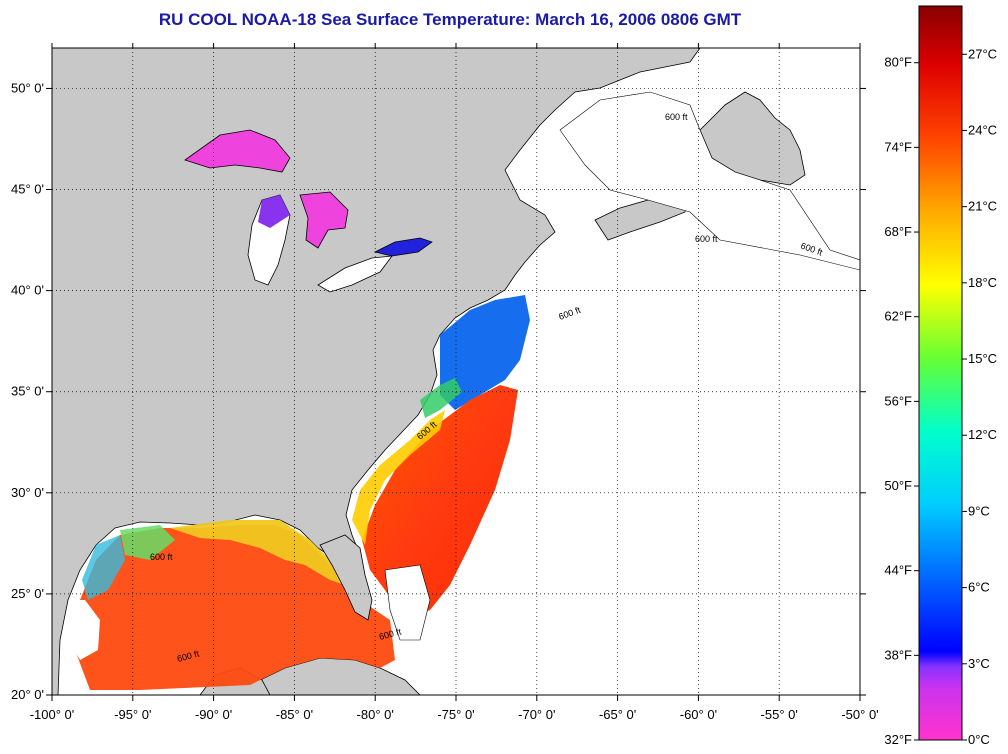 The image size is (1008, 754). What do you see at coordinates (898, 231) in the screenshot?
I see `colorbar-f-label: 68°F` at bounding box center [898, 231].